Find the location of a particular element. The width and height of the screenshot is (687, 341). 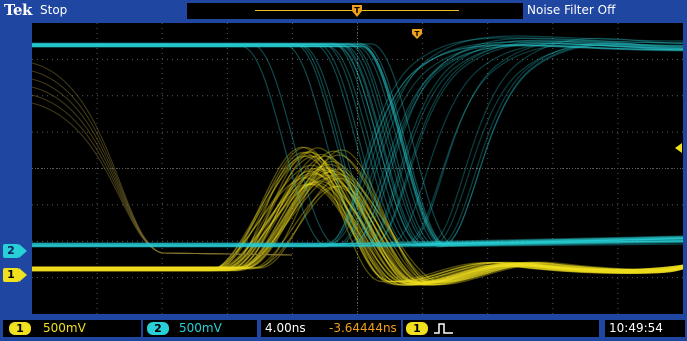

ch1-marker-label: 1 is located at coordinates (11, 275).